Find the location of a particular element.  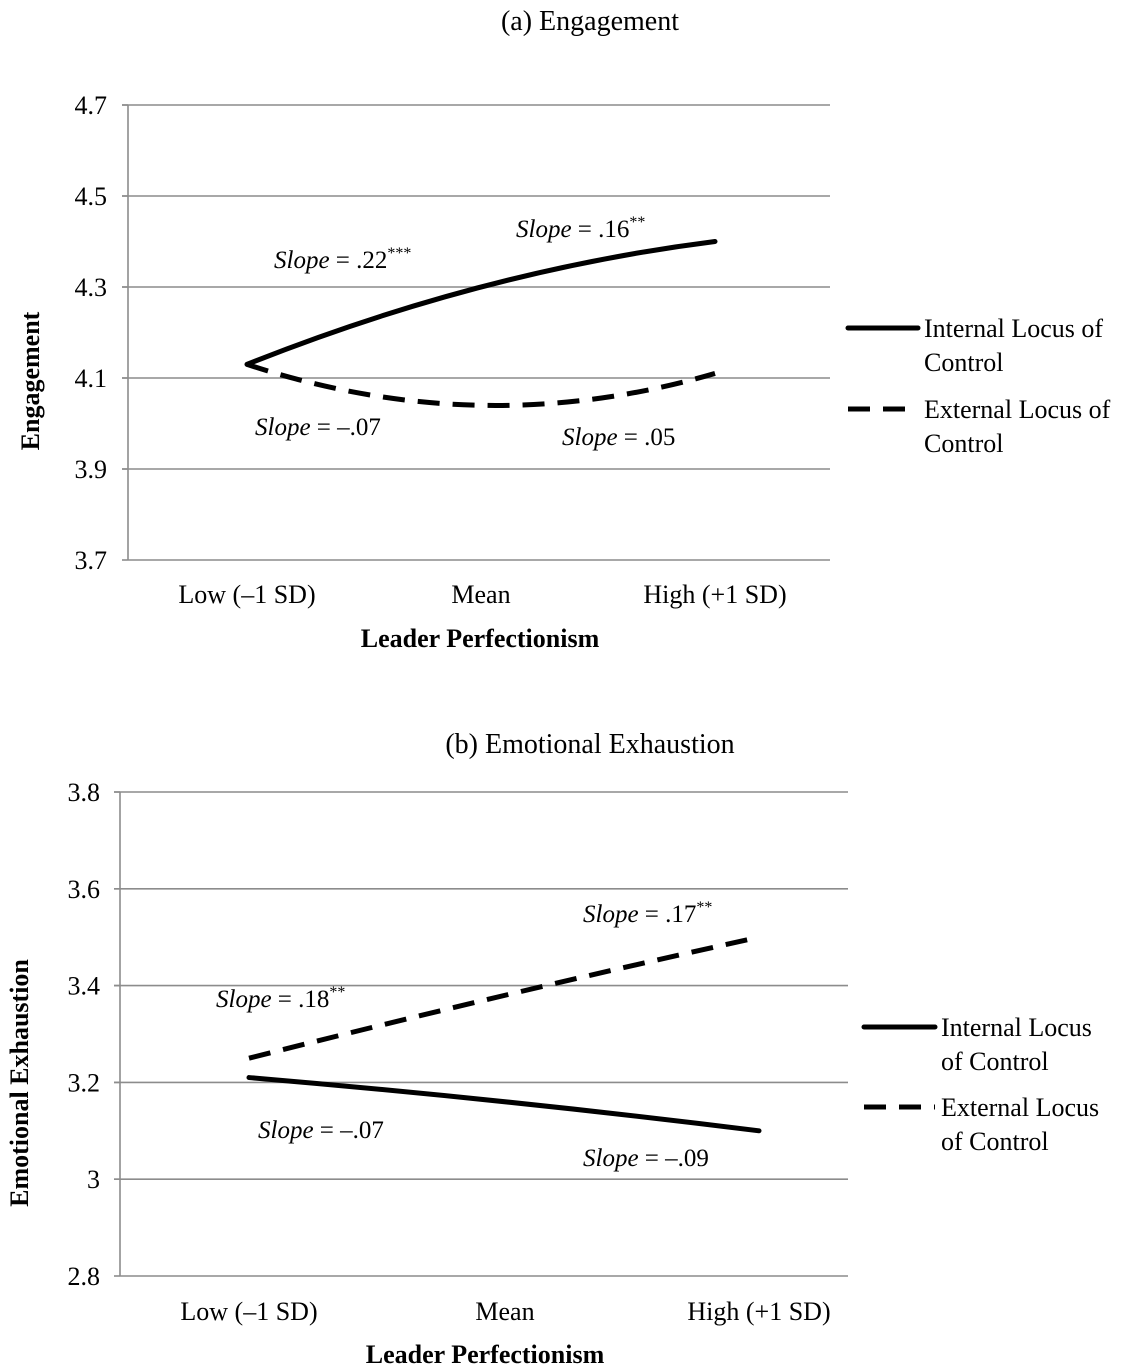

y-tick-label: 3.9 is located at coordinates (91, 469).